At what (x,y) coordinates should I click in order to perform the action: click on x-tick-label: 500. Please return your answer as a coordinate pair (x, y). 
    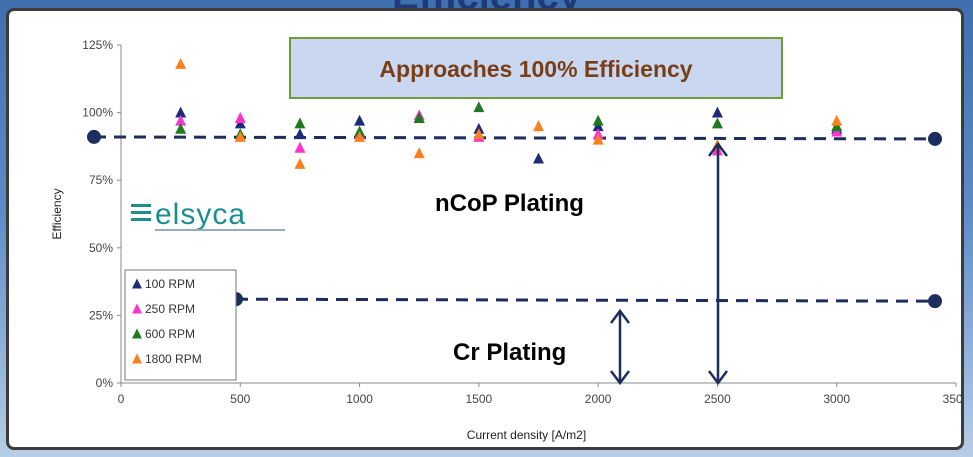
    Looking at the image, I should click on (240, 399).